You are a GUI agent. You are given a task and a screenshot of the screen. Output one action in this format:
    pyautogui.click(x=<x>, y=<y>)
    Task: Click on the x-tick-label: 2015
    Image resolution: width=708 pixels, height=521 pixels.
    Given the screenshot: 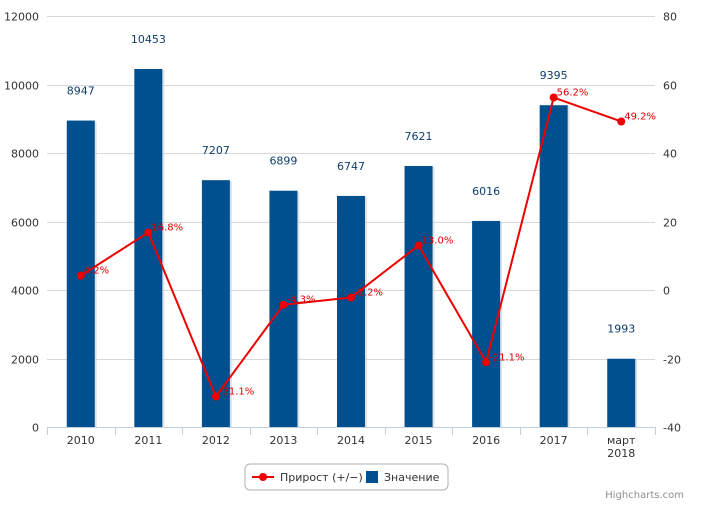 What is the action you would take?
    pyautogui.click(x=419, y=440)
    